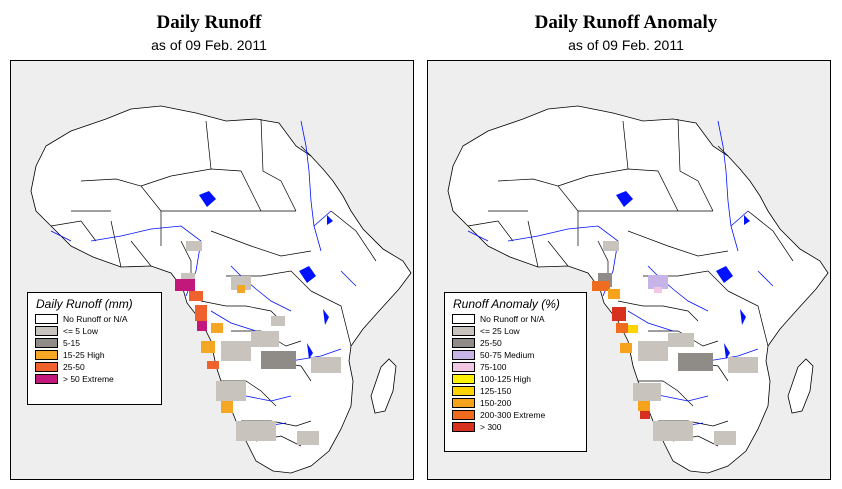 The width and height of the screenshot is (842, 489). I want to click on legend-item: <= 5 Low, so click(98, 331).